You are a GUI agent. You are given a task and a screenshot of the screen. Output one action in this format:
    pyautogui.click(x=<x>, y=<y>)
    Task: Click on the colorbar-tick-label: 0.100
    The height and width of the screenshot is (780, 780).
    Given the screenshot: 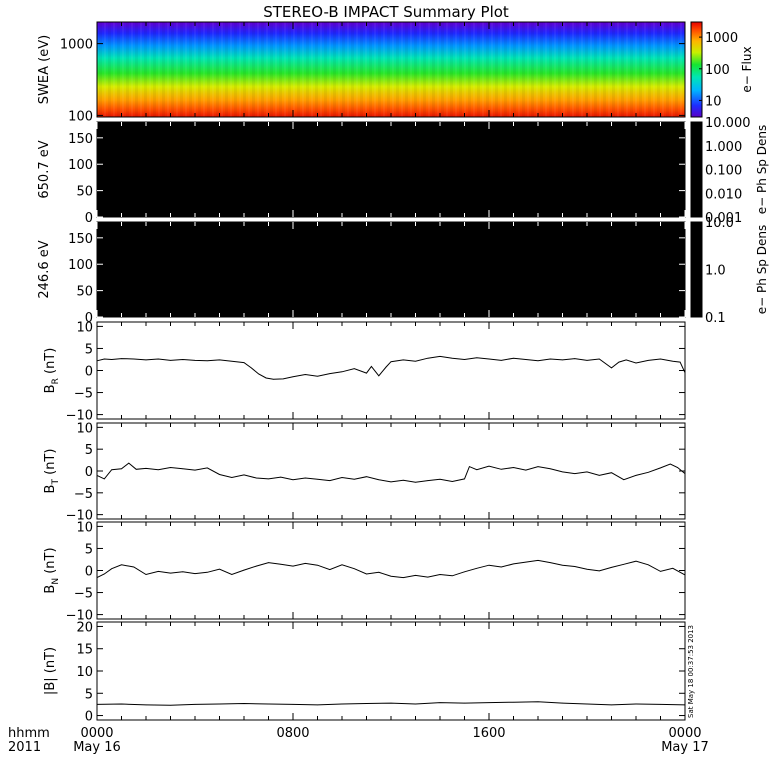 What is the action you would take?
    pyautogui.click(x=723, y=171)
    